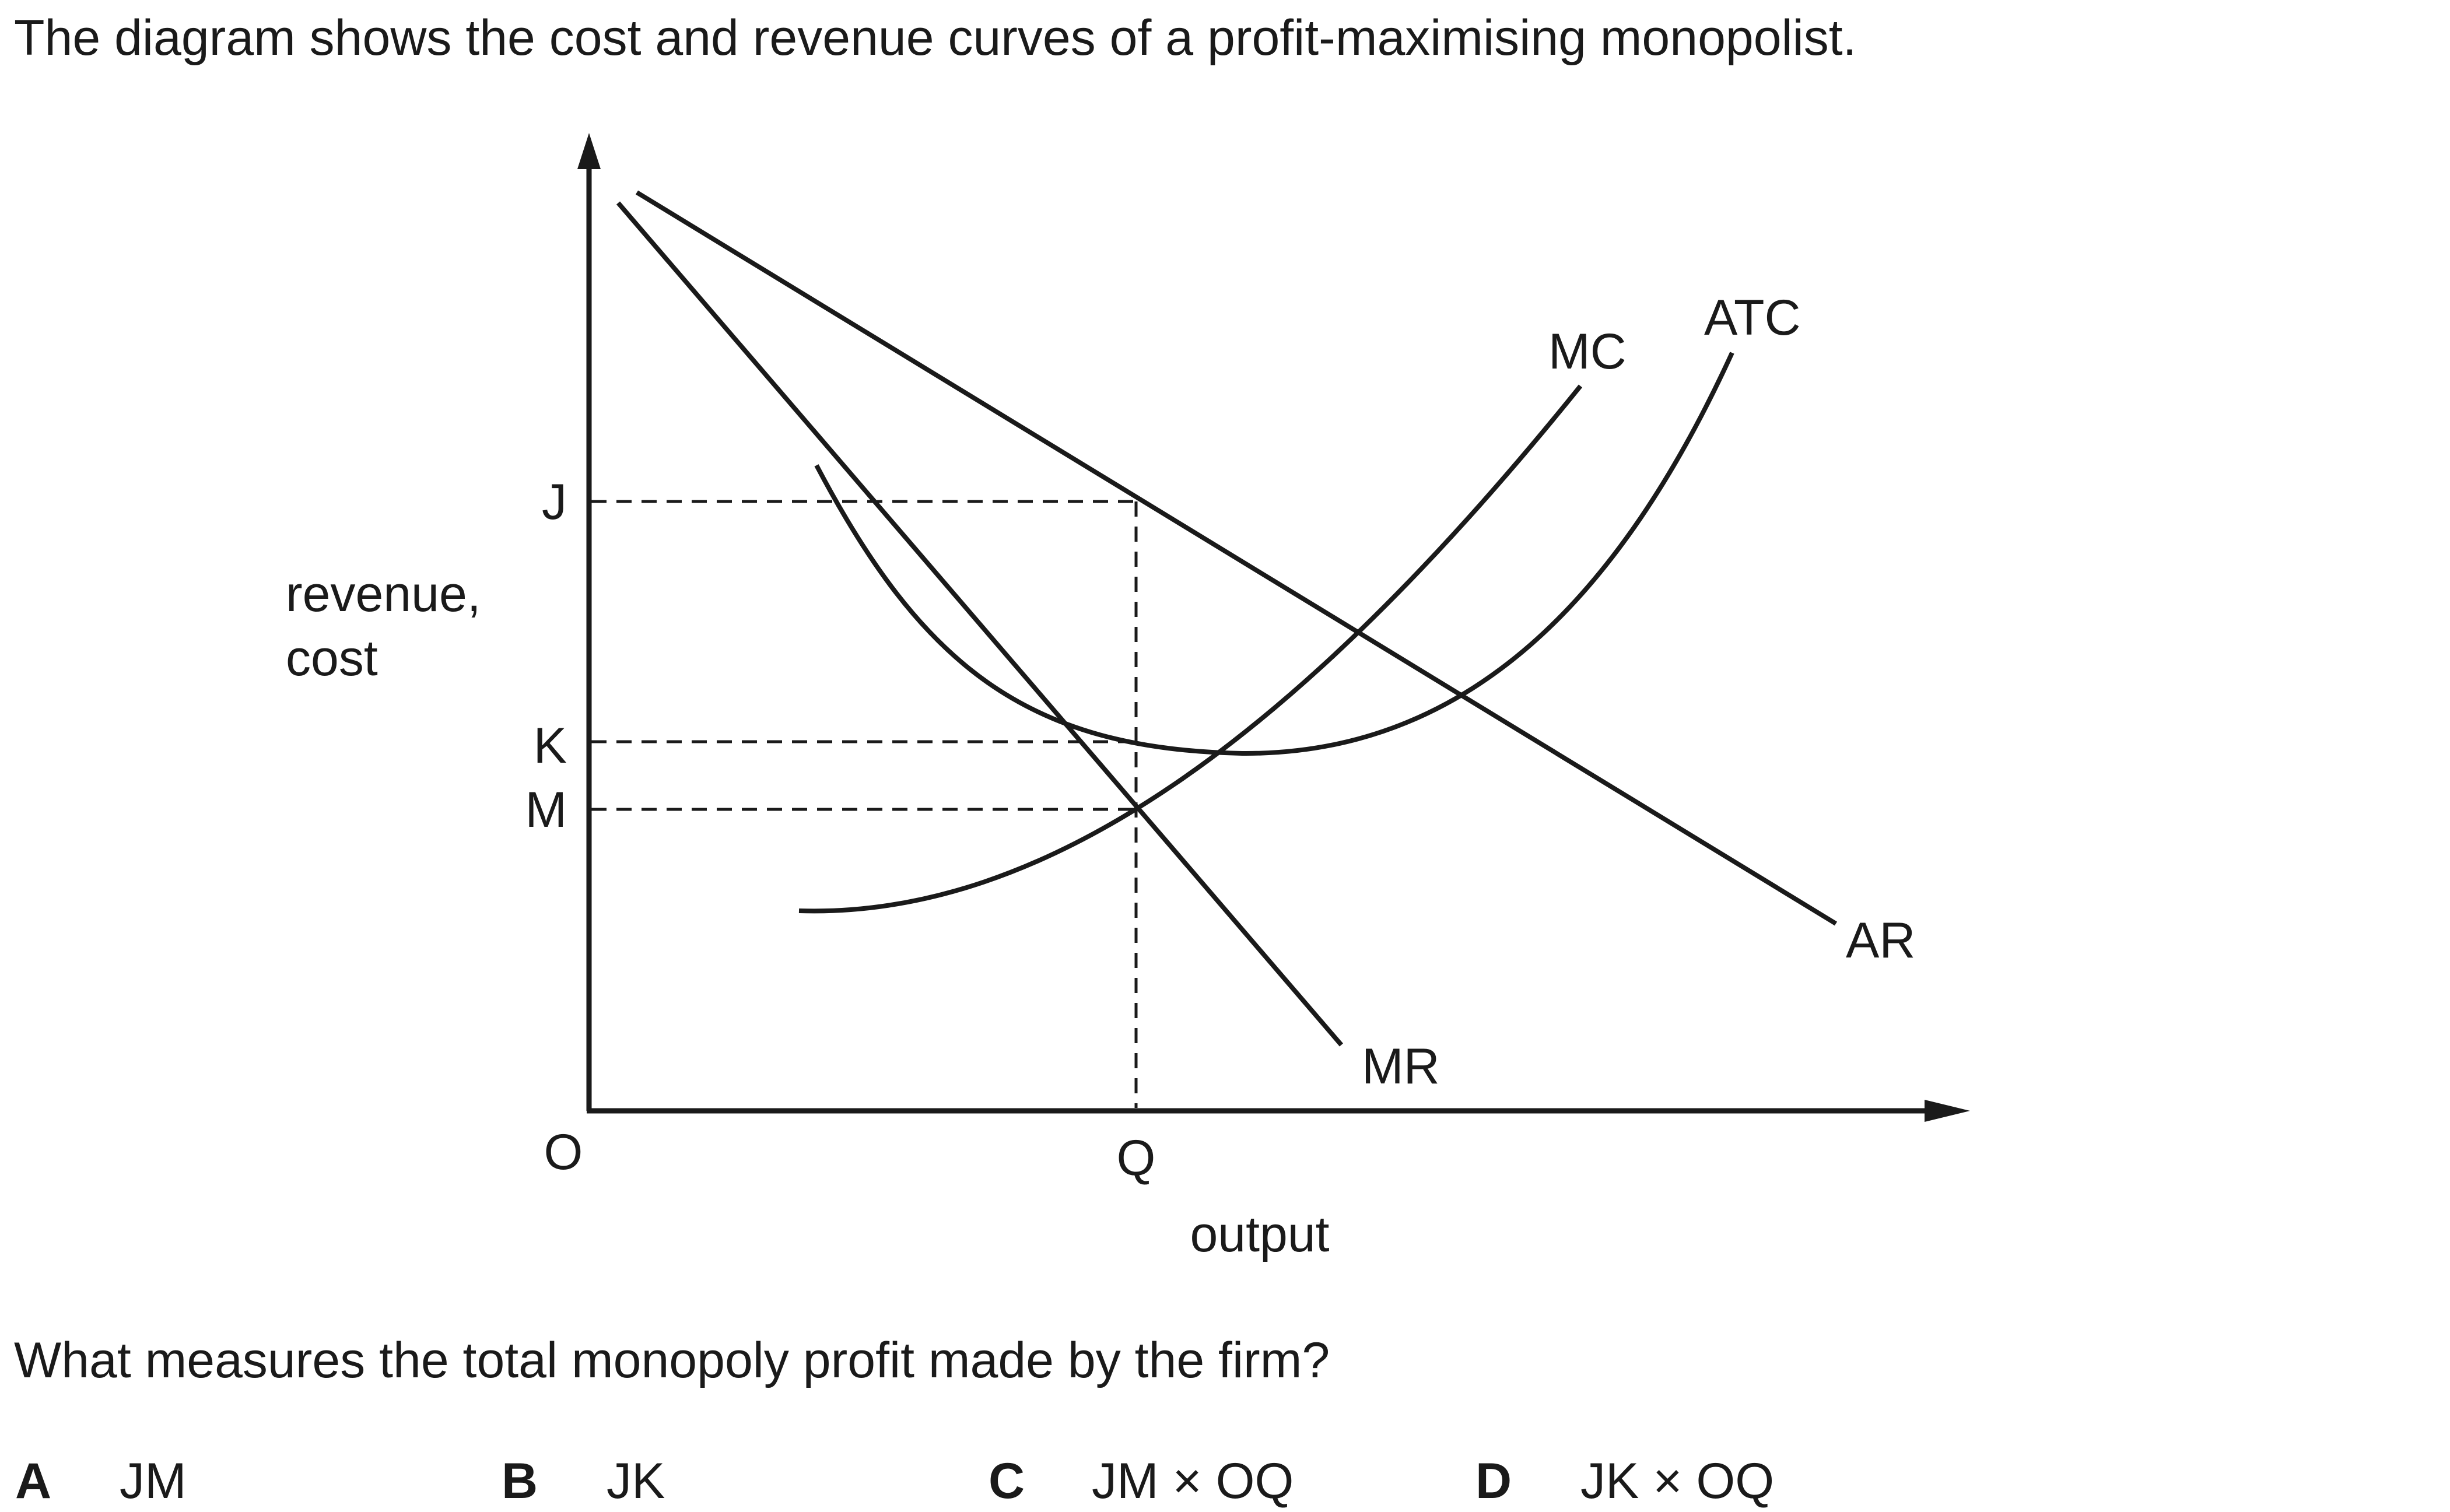 Image resolution: width=2450 pixels, height=1512 pixels. I want to click on mr-label: MR, so click(1401, 1066).